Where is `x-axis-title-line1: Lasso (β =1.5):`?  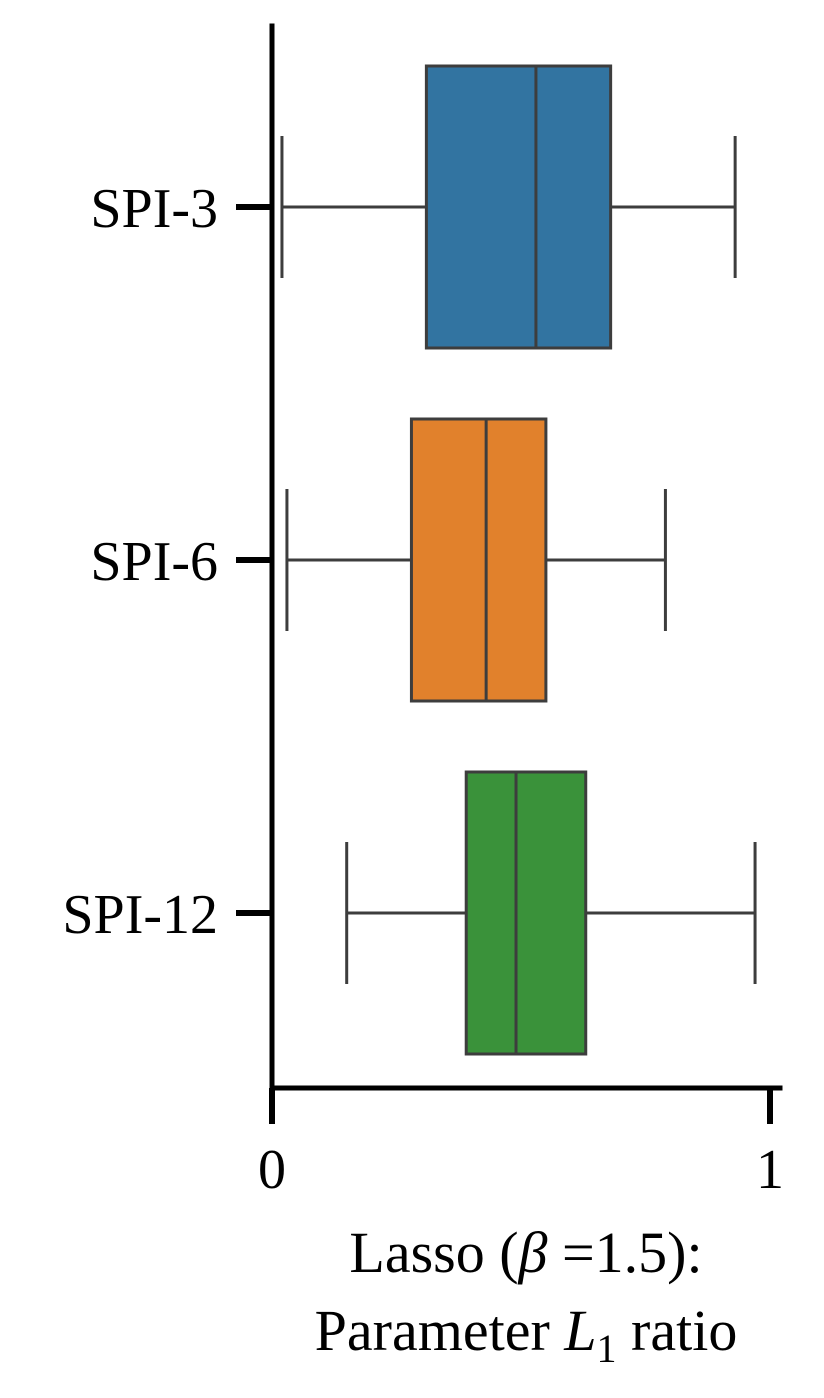 x-axis-title-line1: Lasso (β =1.5): is located at coordinates (525, 1252).